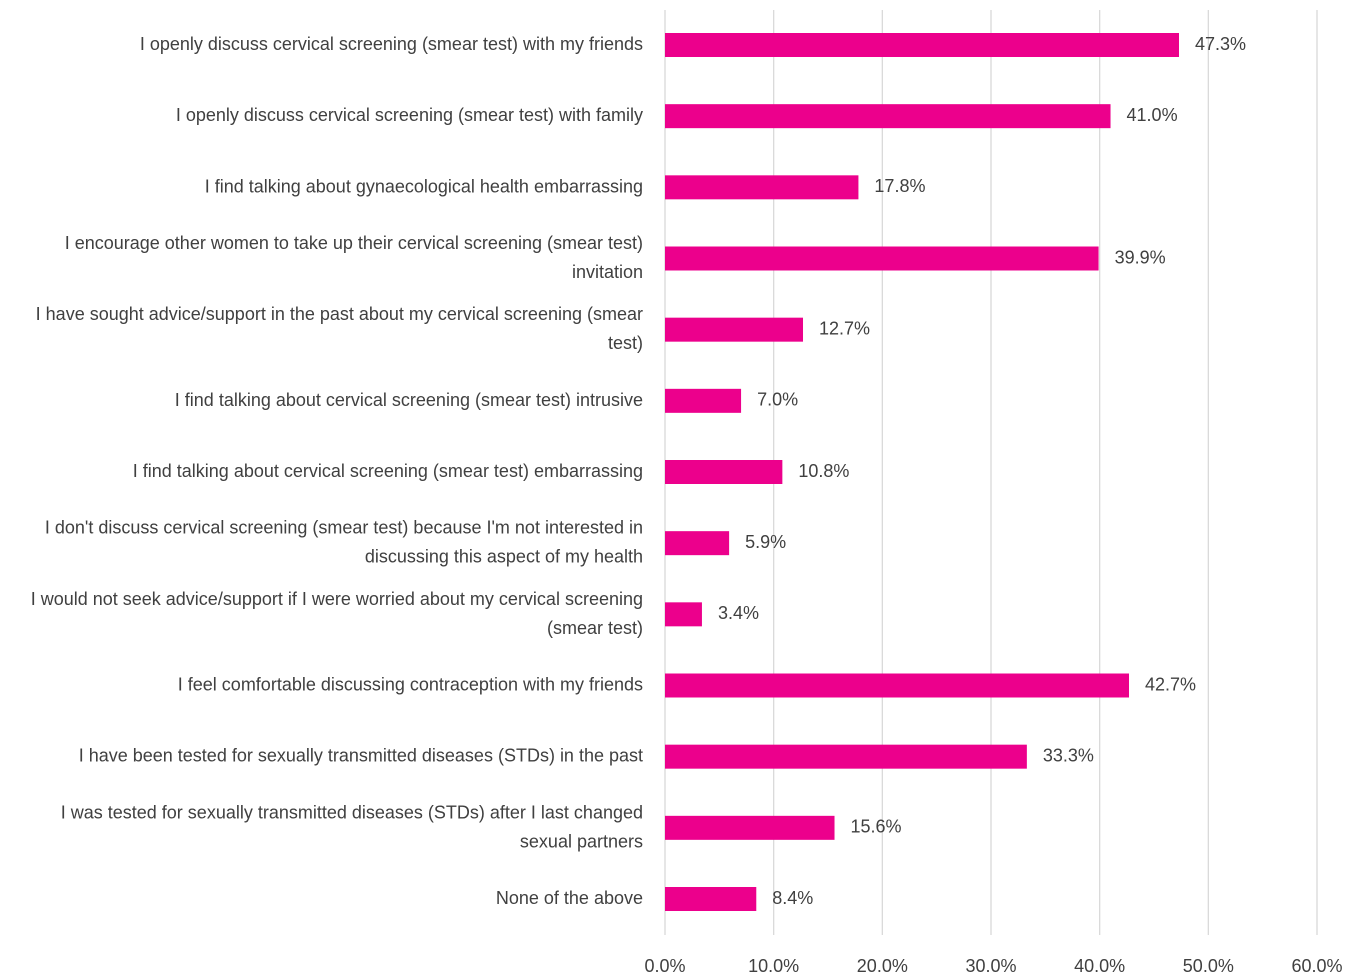  What do you see at coordinates (777, 400) in the screenshot?
I see `data-label: 7.0%` at bounding box center [777, 400].